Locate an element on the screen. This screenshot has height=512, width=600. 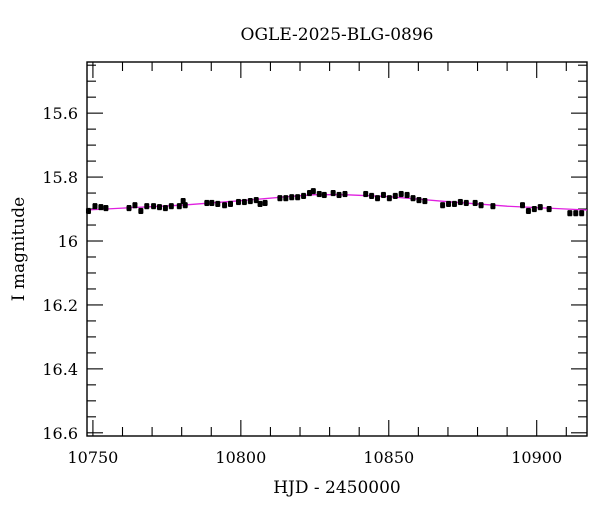
x-tick-label: 10800 is located at coordinates (240, 457).